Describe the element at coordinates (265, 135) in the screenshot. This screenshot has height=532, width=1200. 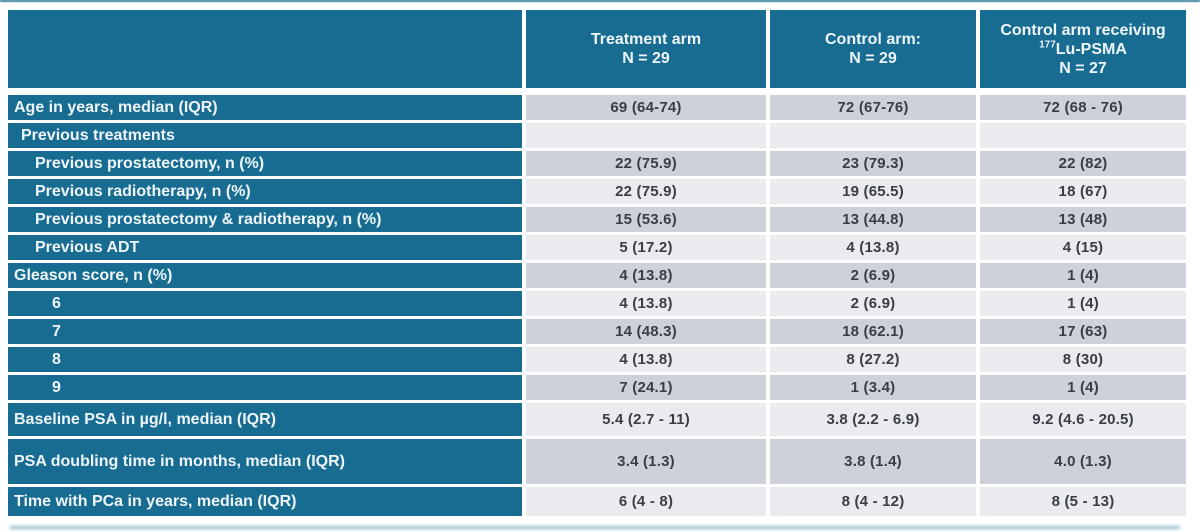
I see `row-label: Previous treatments` at that location.